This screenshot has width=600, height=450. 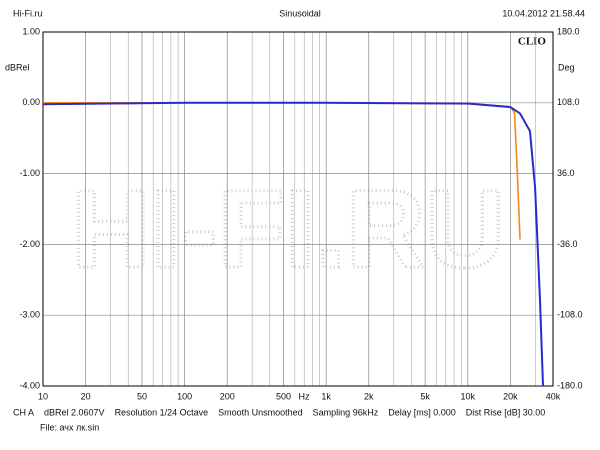 I want to click on footer-item: dBRel 2.0607V, so click(x=74, y=412).